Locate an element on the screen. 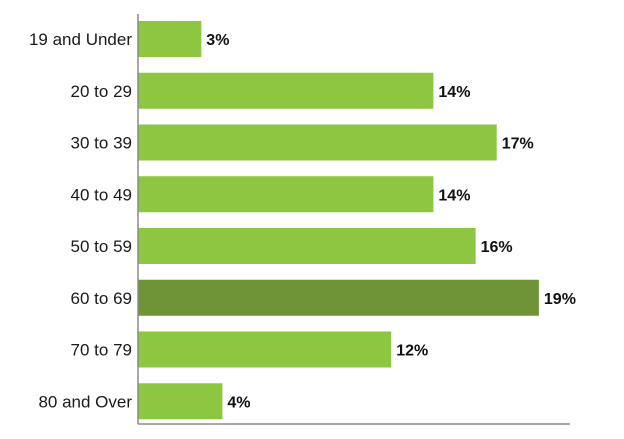 This screenshot has width=624, height=439. bar-19-and-under is located at coordinates (170, 39).